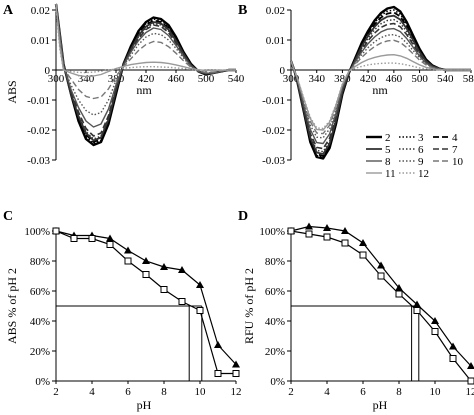 Image resolution: width=474 pixels, height=415 pixels. Describe the element at coordinates (249, 306) in the screenshot. I see `y-axis-label: RFU % of pH 2` at that location.